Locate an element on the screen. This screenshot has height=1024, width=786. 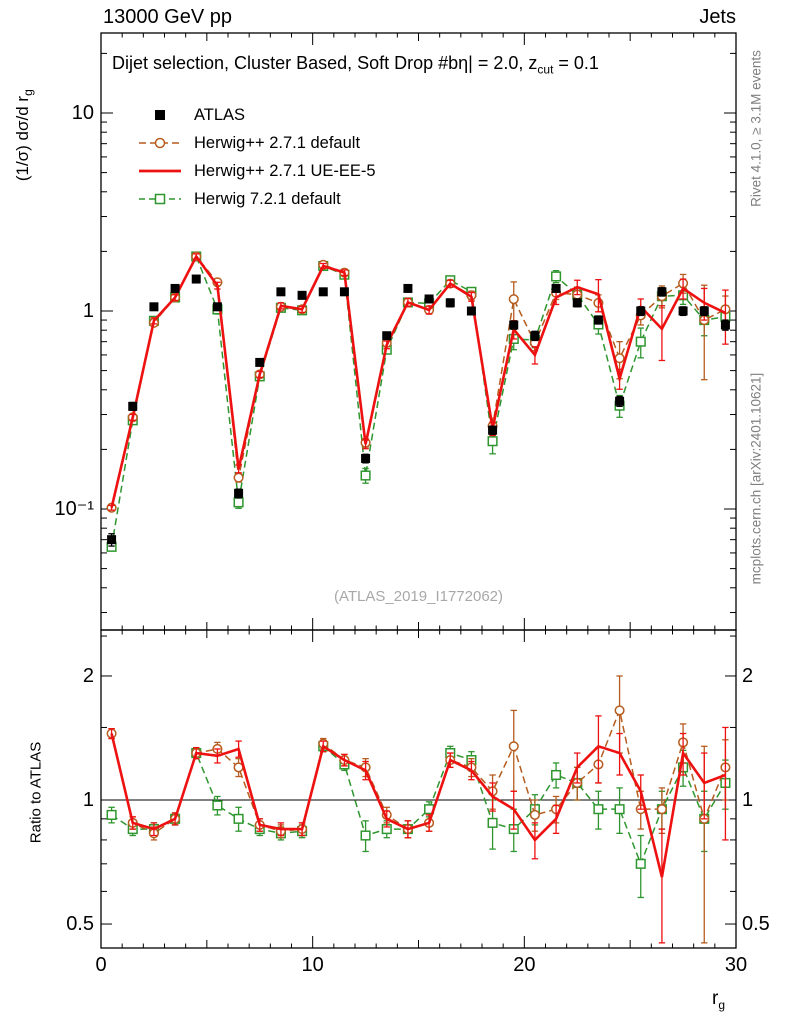
legend-label: Herwig 7.2.1 default is located at coordinates (267, 198).